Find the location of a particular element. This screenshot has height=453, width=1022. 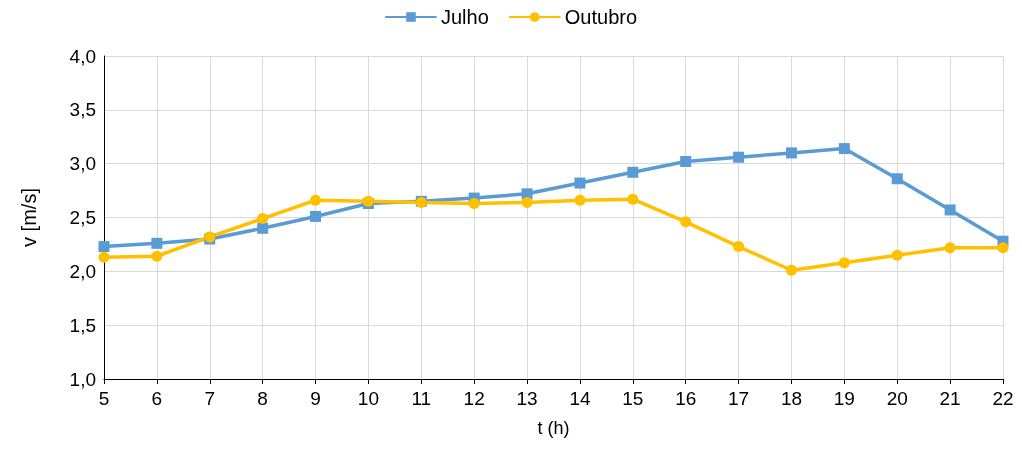

x-tick-label: 17 is located at coordinates (739, 398).